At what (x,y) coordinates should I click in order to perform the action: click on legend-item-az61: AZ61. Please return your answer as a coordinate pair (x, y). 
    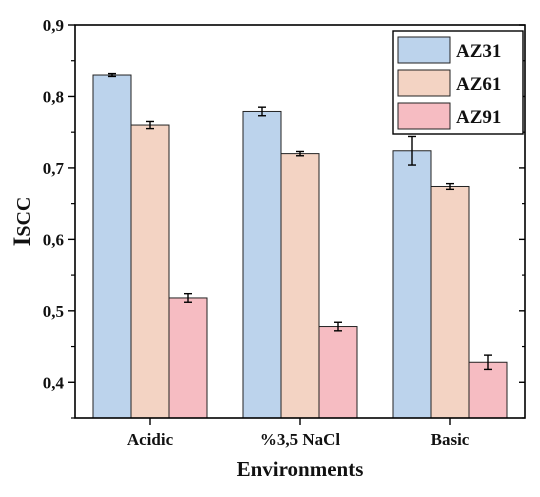
    Looking at the image, I should click on (449, 83).